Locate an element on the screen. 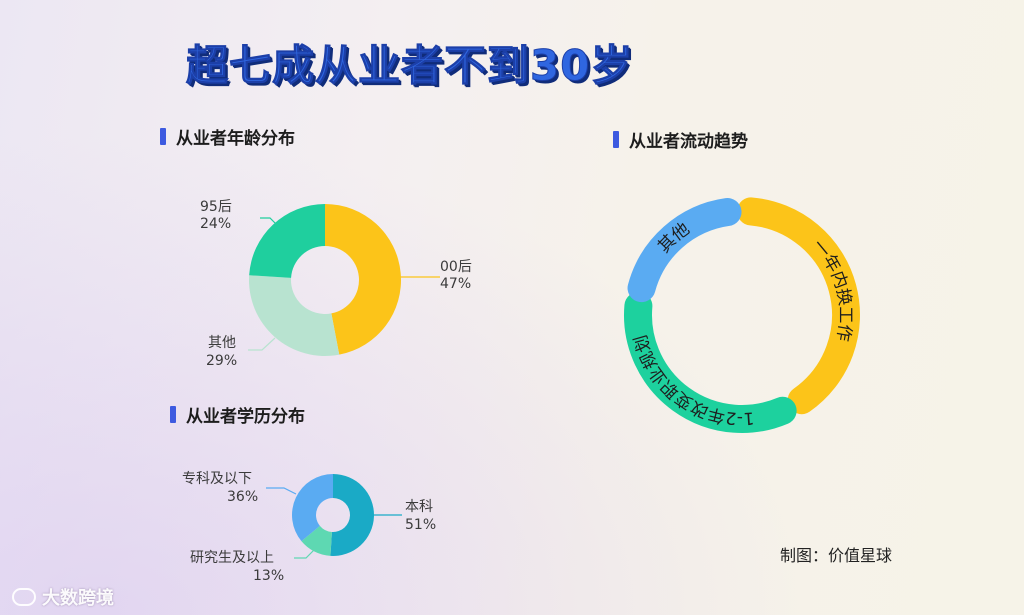 Image resolution: width=1024 pixels, height=615 pixels. education-chart-title: 从业者学历分布 is located at coordinates (237, 414).